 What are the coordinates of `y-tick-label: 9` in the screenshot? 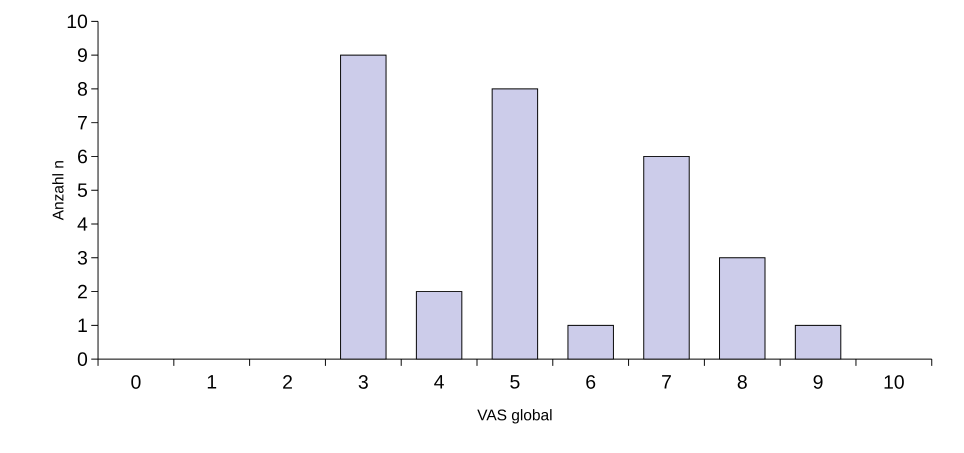 It's located at (82, 55).